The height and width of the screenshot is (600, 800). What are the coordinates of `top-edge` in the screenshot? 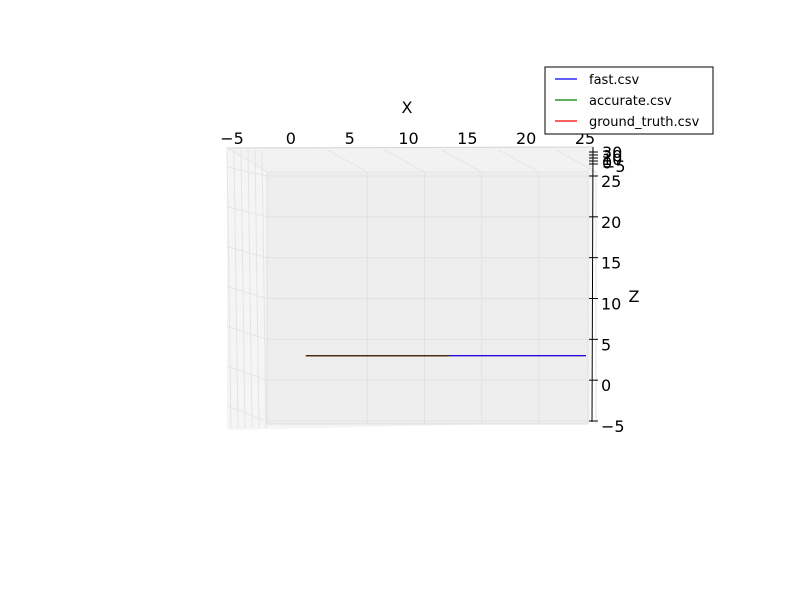 It's located at (410, 147).